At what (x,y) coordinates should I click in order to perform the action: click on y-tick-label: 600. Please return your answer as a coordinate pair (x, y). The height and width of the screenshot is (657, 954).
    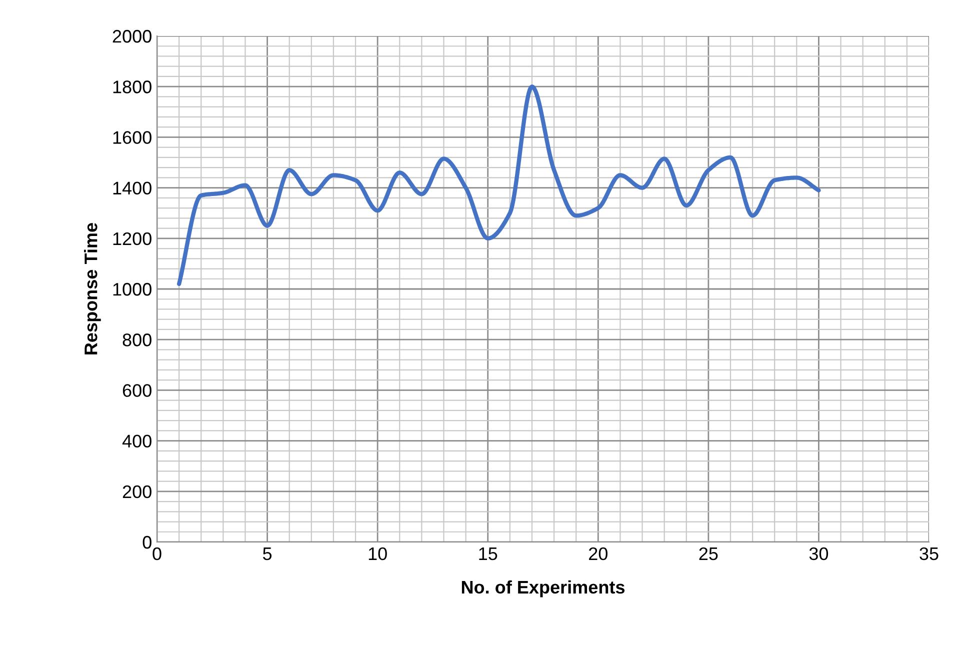
    Looking at the image, I should click on (137, 390).